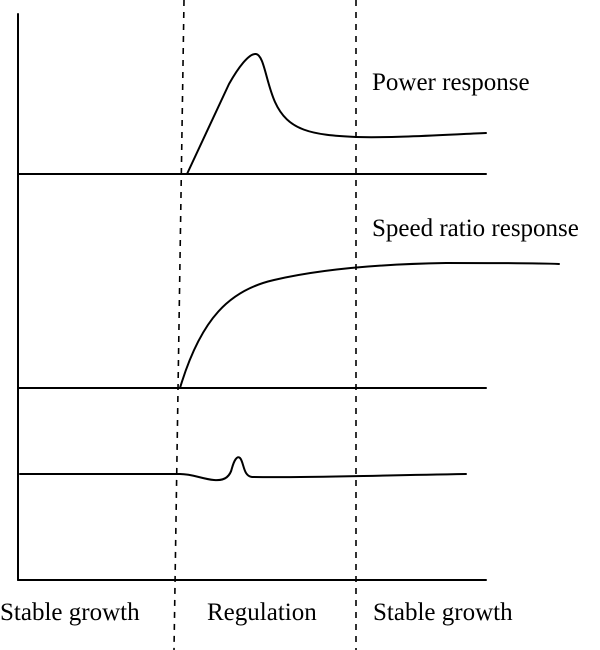  I want to click on regulation-start-divider, so click(179, 325).